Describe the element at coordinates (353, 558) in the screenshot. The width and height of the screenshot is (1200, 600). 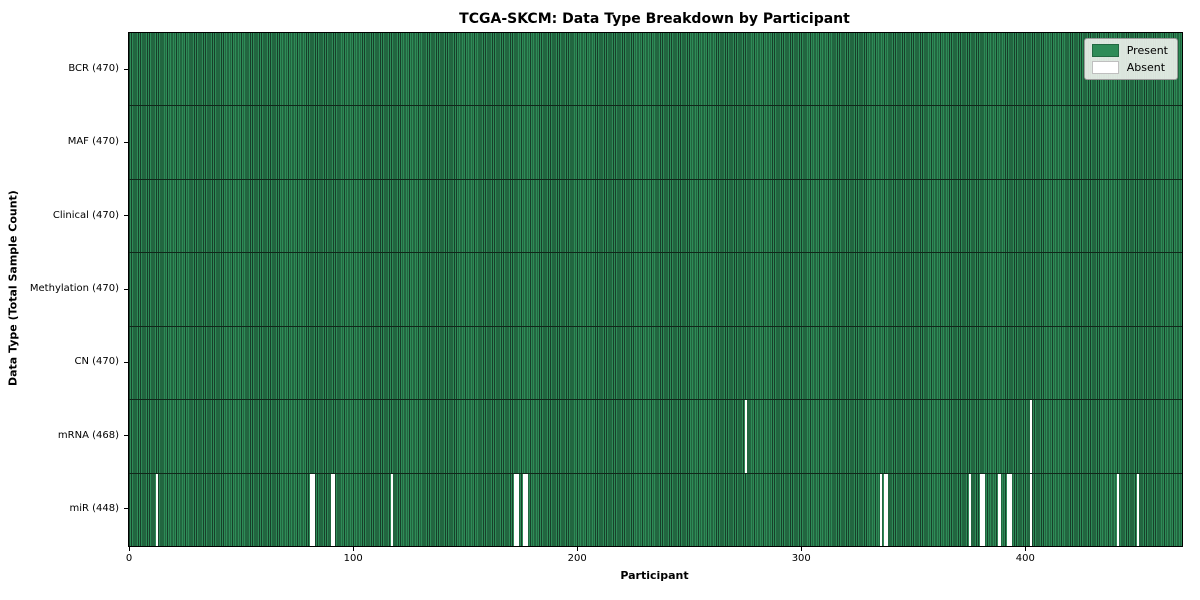
I see `x-tick-label: 100` at that location.